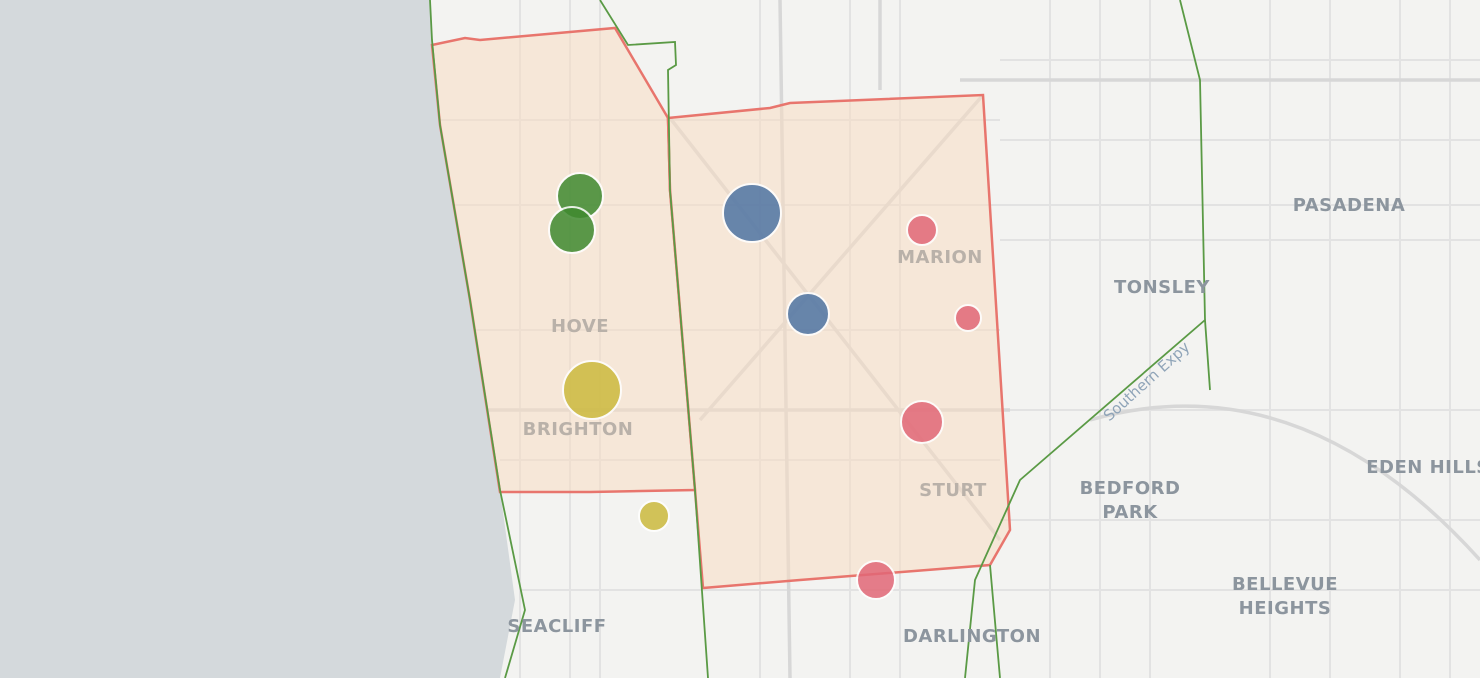 Image resolution: width=1480 pixels, height=678 pixels. Describe the element at coordinates (1285, 584) in the screenshot. I see `place-label: BELLEVUE` at that location.